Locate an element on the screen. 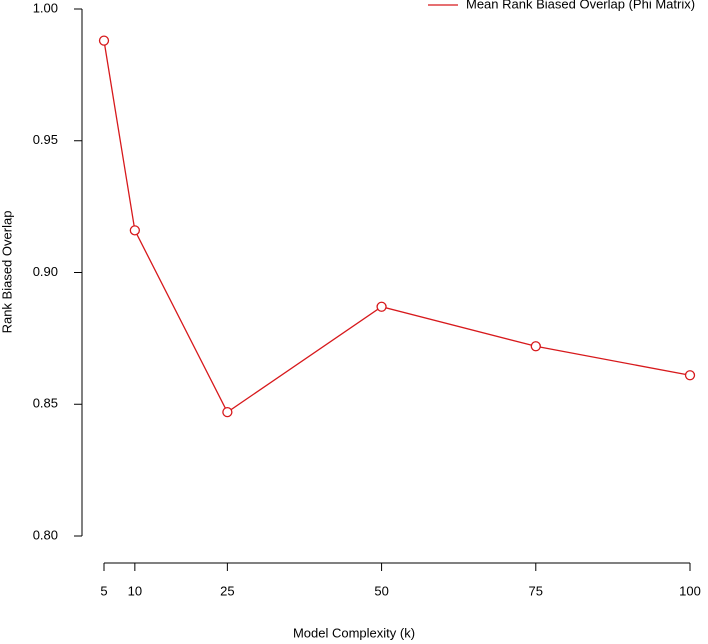 The height and width of the screenshot is (644, 708). legend-label: Mean Rank Biased Overlap (Phi Matrix) is located at coordinates (580, 5).